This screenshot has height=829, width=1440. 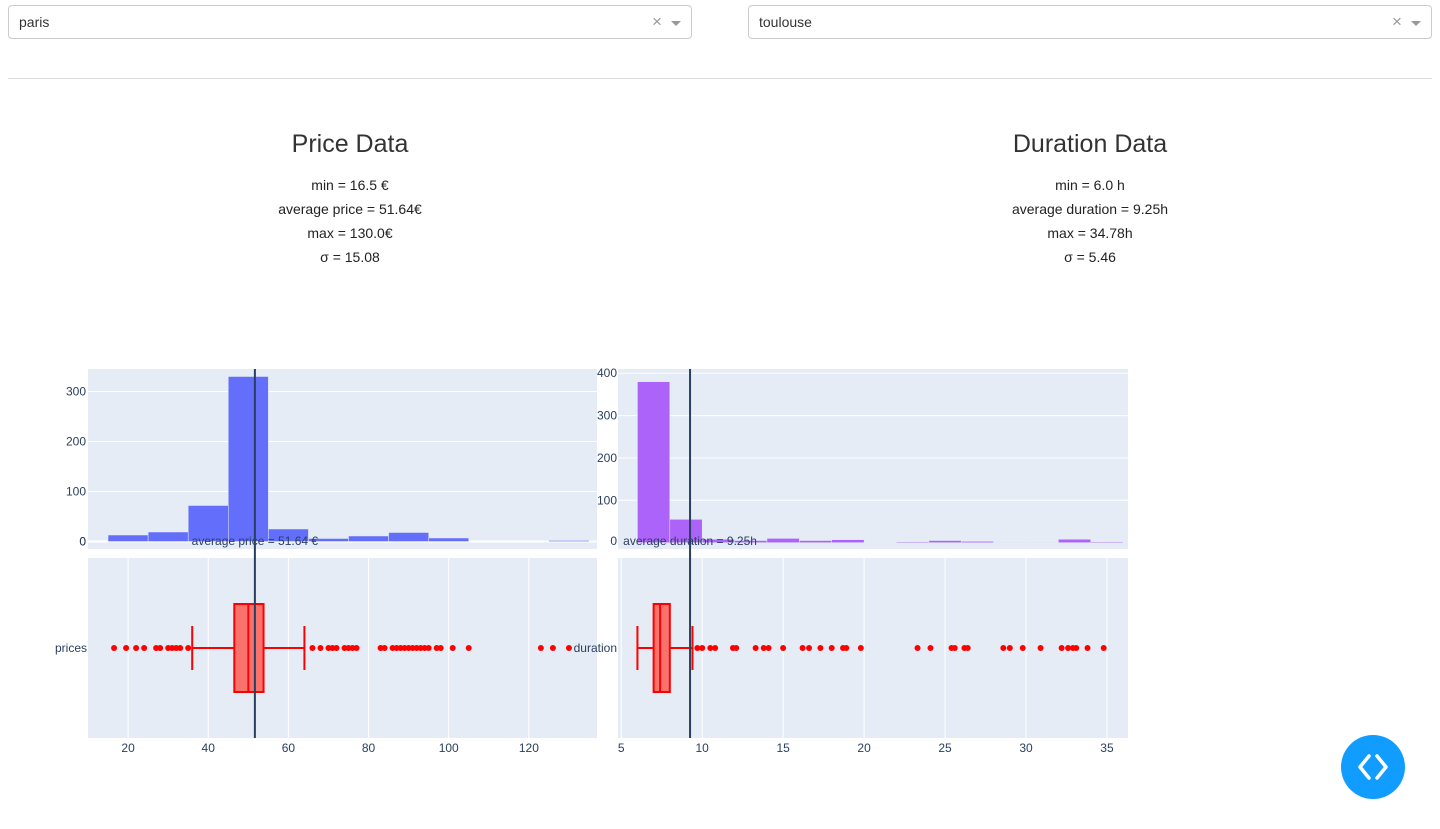 I want to click on average-annotation: average price = 51.64 €, so click(x=255, y=541).